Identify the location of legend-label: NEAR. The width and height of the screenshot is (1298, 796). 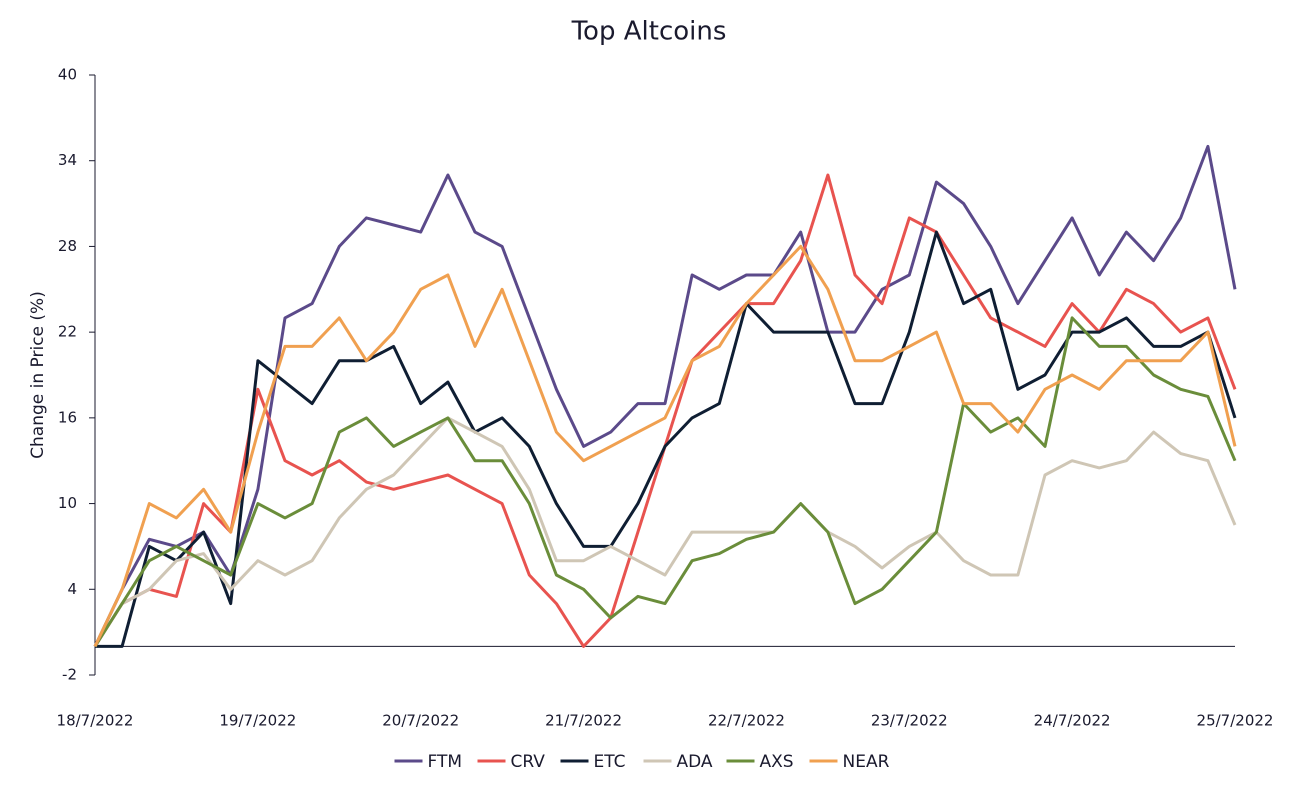
(866, 762).